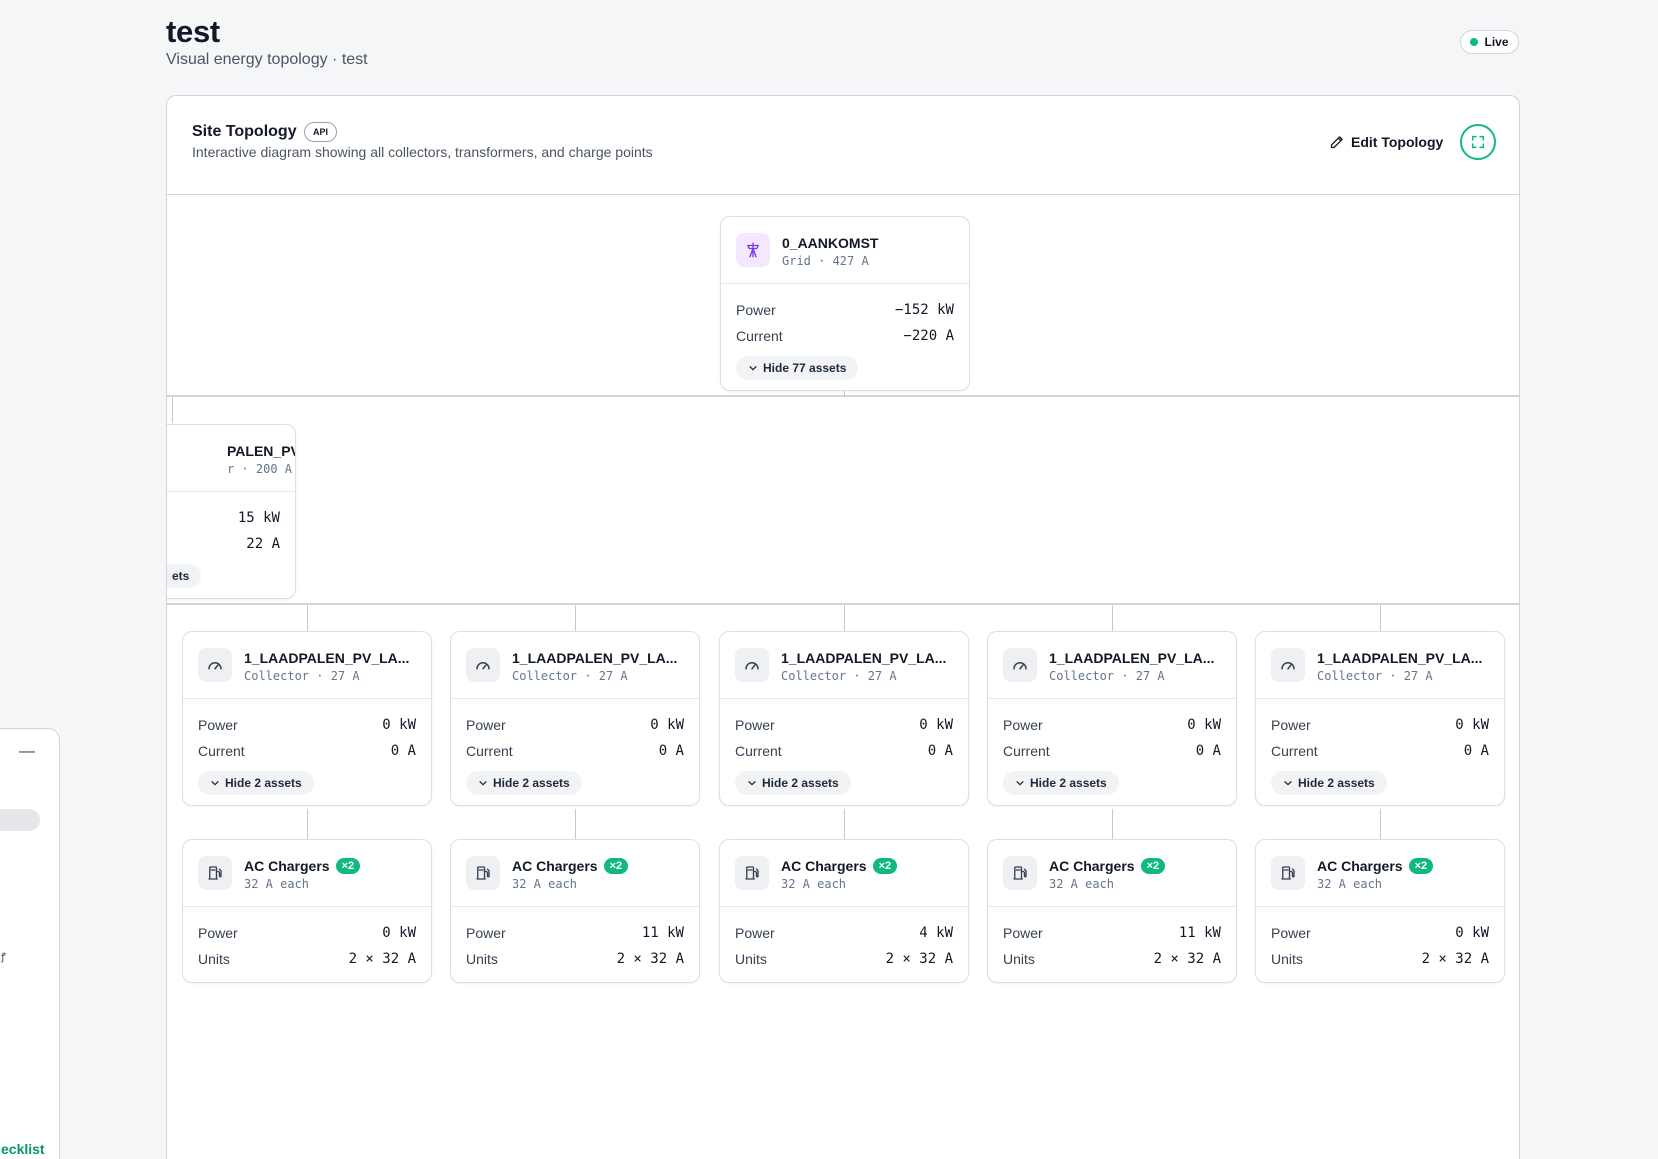 This screenshot has width=1658, height=1159. I want to click on checklist-link: ecklist, so click(23, 1149).